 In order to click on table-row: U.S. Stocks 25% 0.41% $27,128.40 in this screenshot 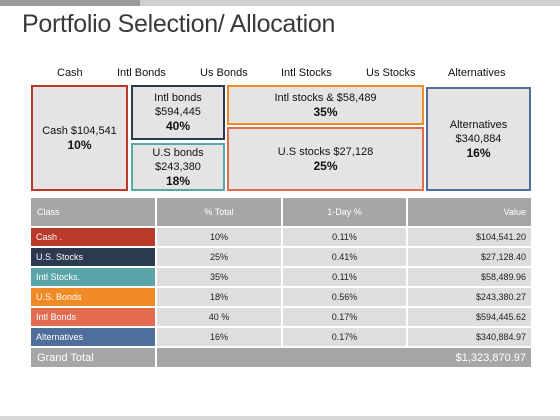, I will do `click(281, 256)`.